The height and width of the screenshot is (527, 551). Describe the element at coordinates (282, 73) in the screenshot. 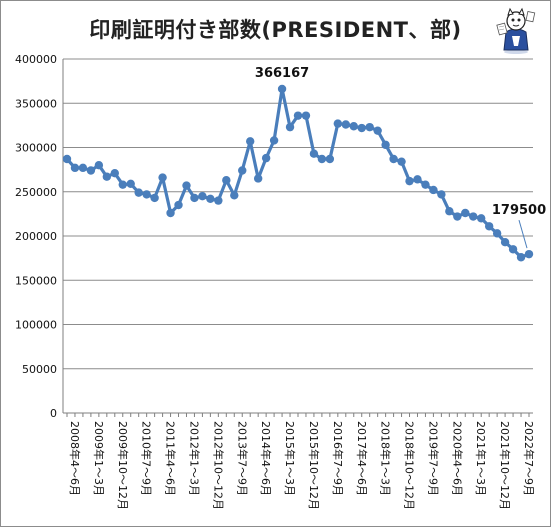

I see `data-label: 366167` at that location.